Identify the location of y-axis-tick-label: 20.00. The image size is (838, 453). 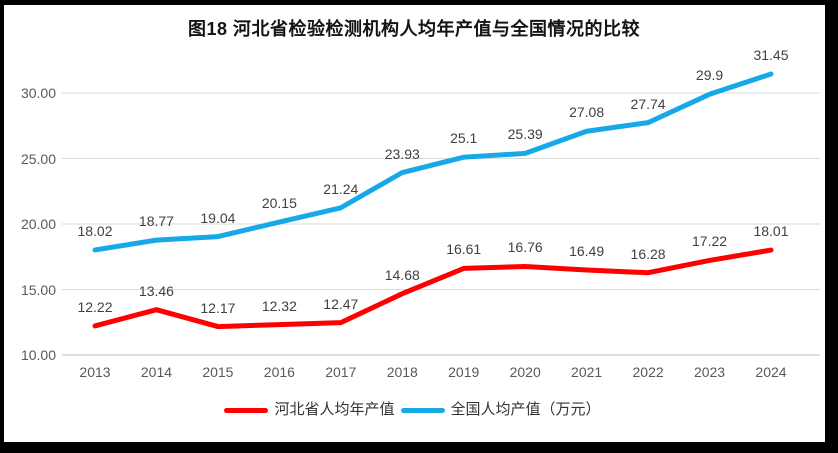
(38, 224).